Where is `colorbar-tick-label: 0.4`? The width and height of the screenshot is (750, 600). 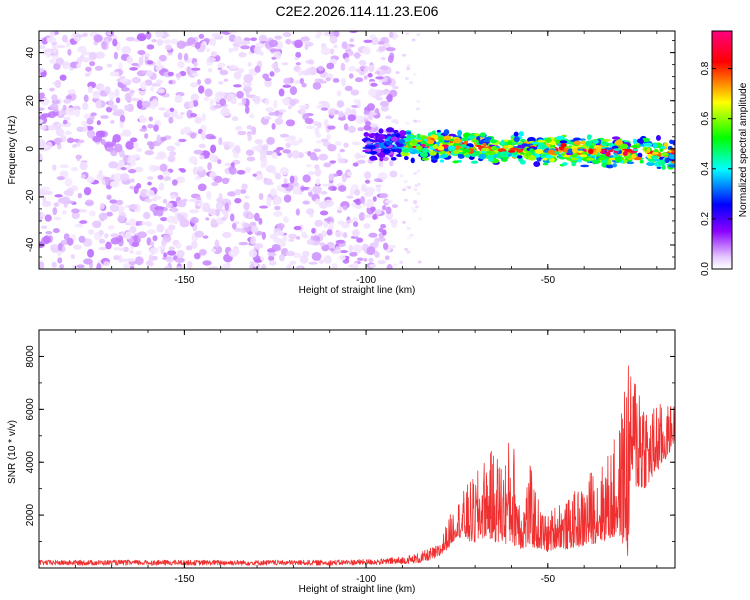 colorbar-tick-label: 0.4 is located at coordinates (705, 168).